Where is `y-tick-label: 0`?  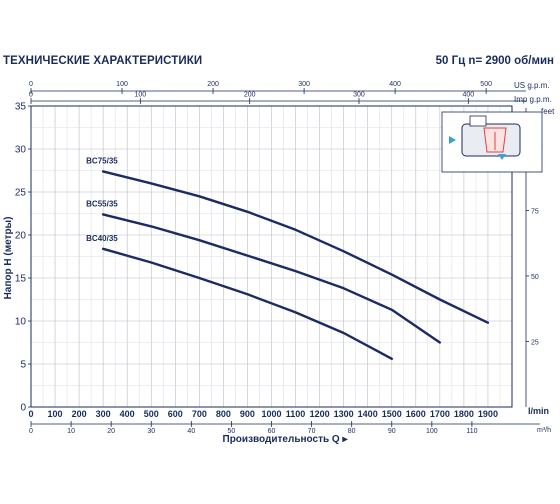
y-tick-label: 0 is located at coordinates (23, 408).